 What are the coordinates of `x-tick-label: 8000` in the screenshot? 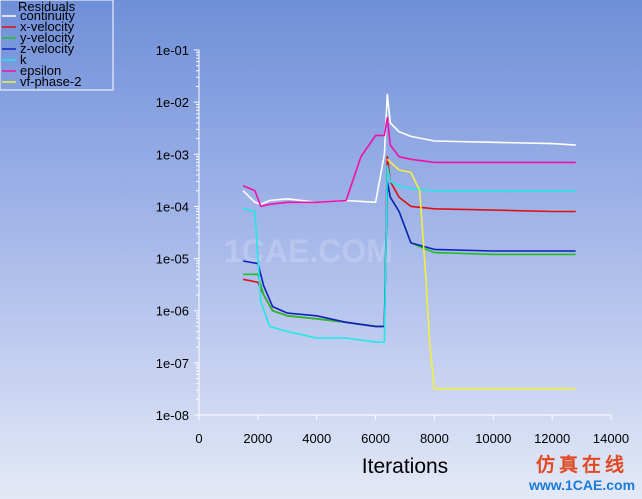 It's located at (434, 438).